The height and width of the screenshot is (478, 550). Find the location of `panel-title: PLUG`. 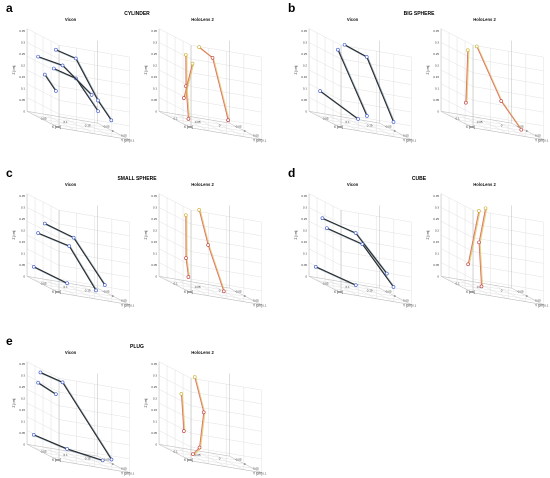

panel-title: PLUG is located at coordinates (137, 347).